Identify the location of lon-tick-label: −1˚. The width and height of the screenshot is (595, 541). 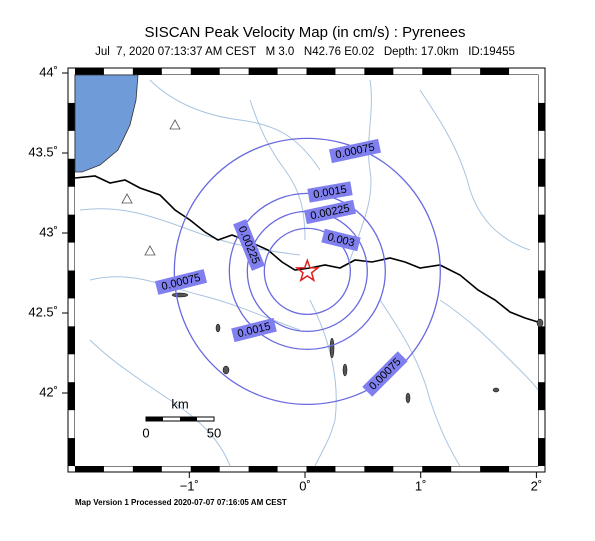
(189, 485).